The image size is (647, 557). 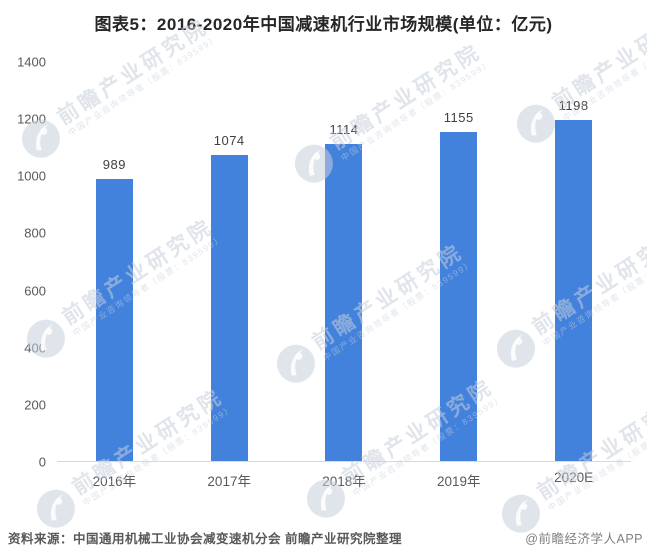 What do you see at coordinates (114, 481) in the screenshot?
I see `x-axis-label: 2016年` at bounding box center [114, 481].